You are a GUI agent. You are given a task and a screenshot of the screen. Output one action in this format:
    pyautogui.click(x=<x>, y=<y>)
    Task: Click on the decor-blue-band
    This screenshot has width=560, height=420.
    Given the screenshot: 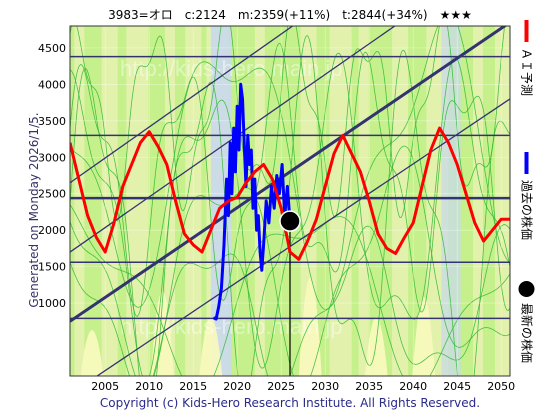 What is the action you would take?
    pyautogui.click(x=451, y=201)
    